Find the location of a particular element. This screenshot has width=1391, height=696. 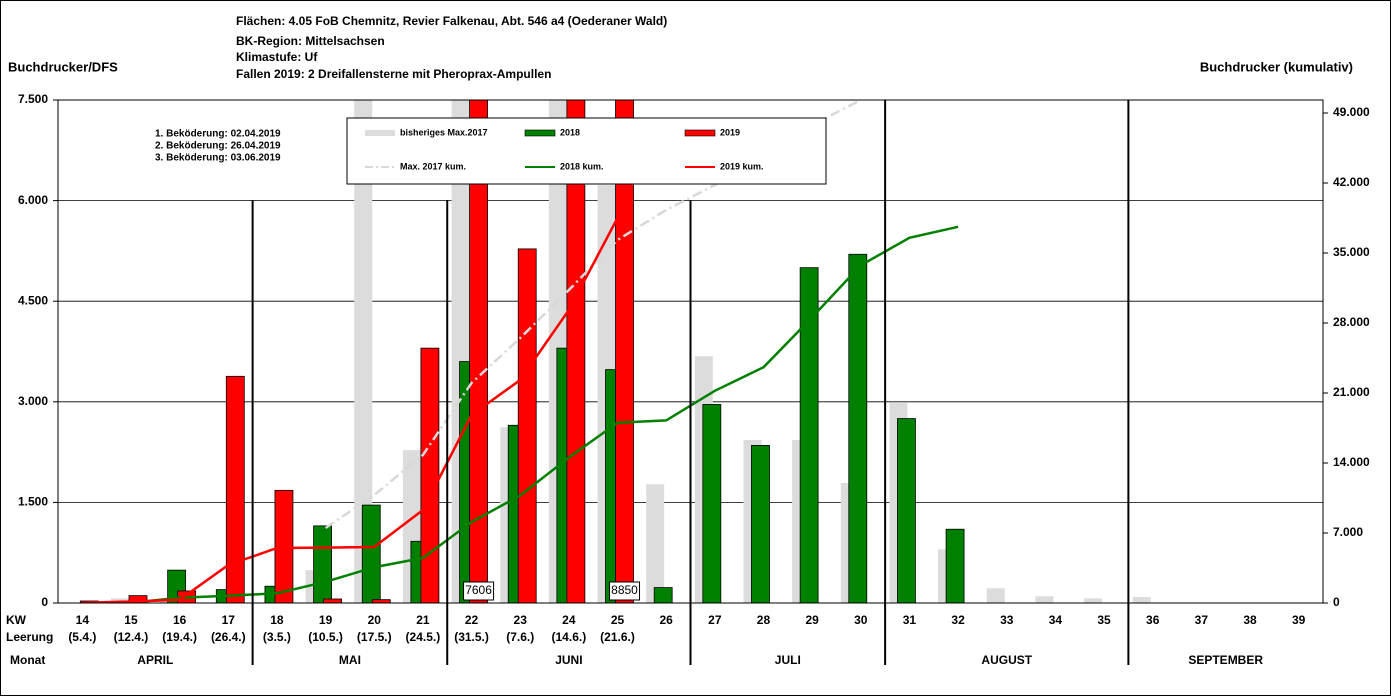

x-date-label: (5.4.) is located at coordinates (82, 637).